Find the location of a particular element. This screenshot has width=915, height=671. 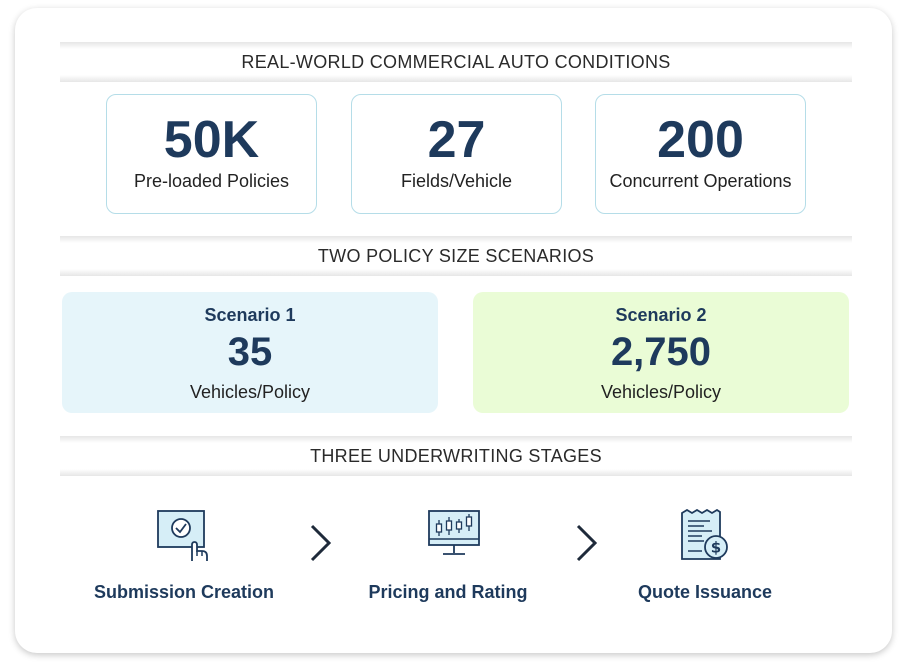

section-heading-stages: THREE UNDERWRITING STAGES is located at coordinates (456, 456).